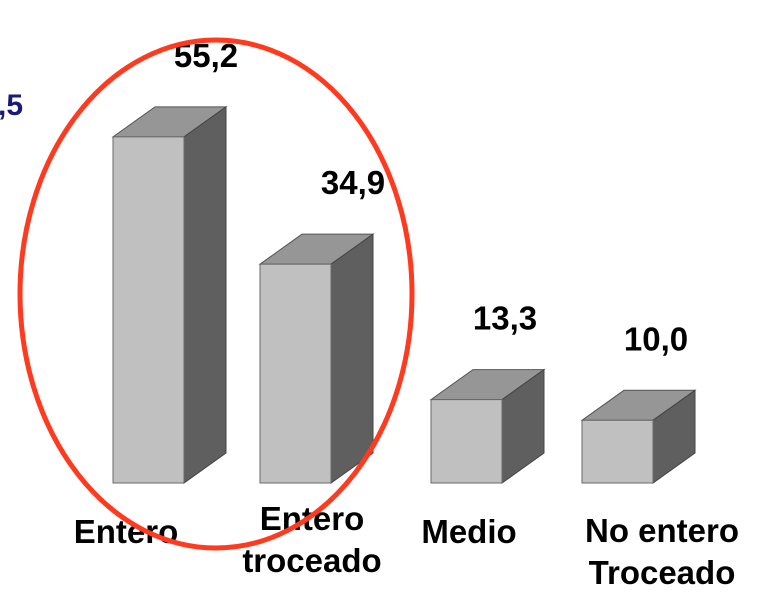  What do you see at coordinates (11, 105) in the screenshot?
I see `partial-value-label: ,5` at bounding box center [11, 105].